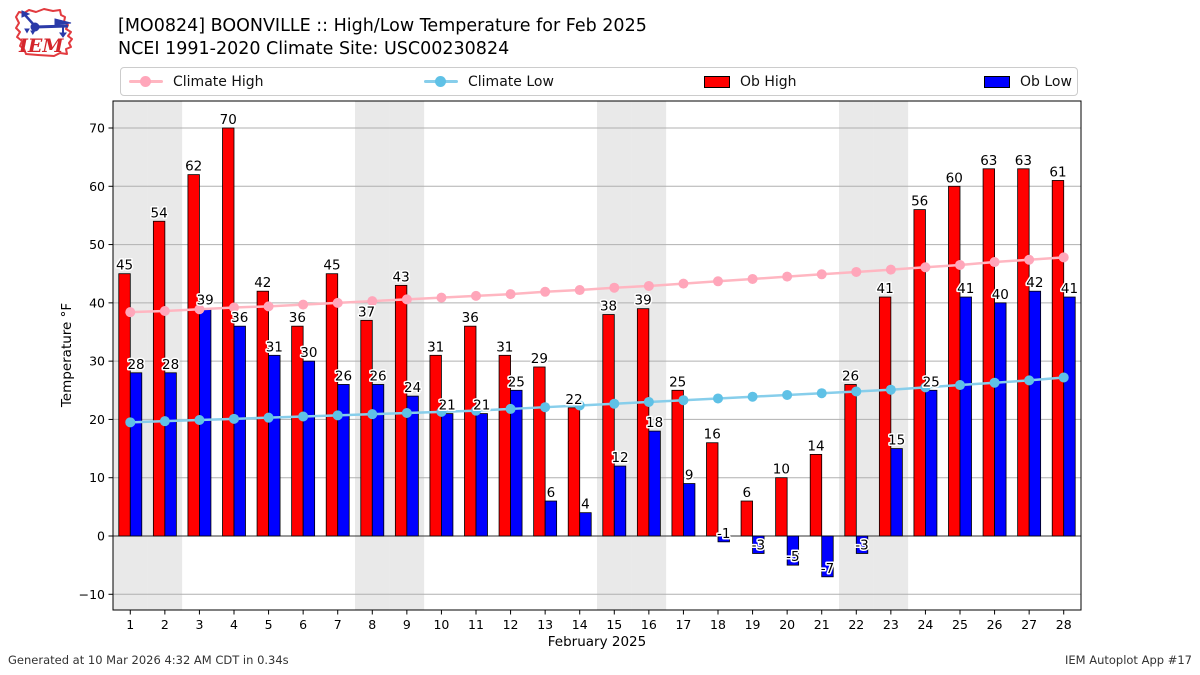 This screenshot has height=675, width=1200. Describe the element at coordinates (747, 493) in the screenshot. I see `bar-value-label: 6` at that location.